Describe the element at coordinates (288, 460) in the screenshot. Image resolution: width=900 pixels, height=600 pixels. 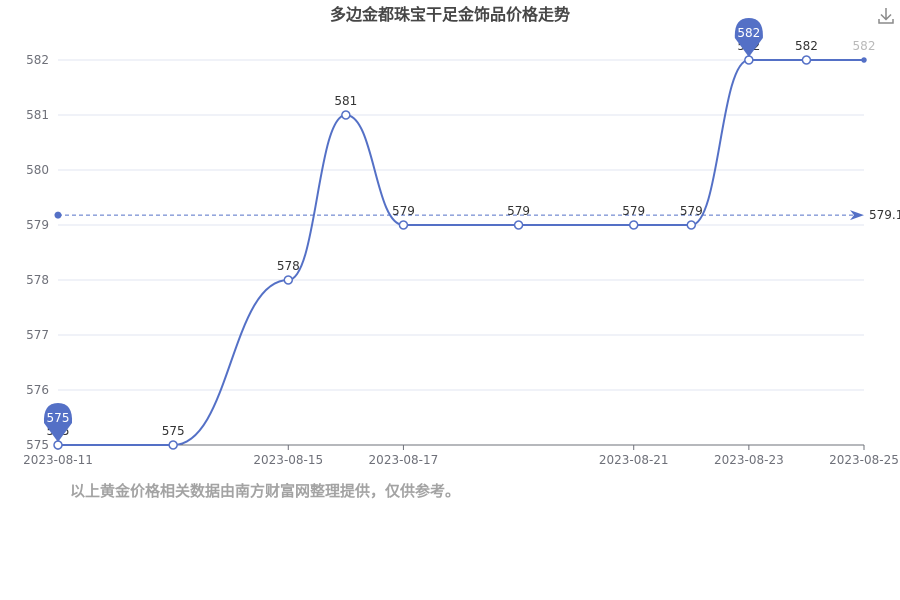
I see `x-tick-label: 2023-08-15` at that location.